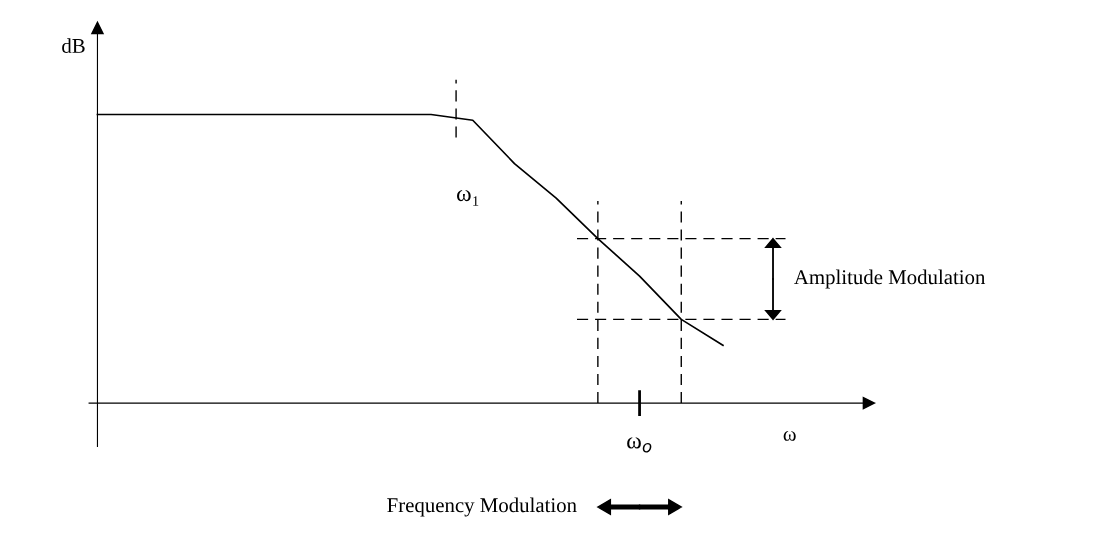  What do you see at coordinates (482, 507) in the screenshot?
I see `text: Frequency Modulation` at bounding box center [482, 507].